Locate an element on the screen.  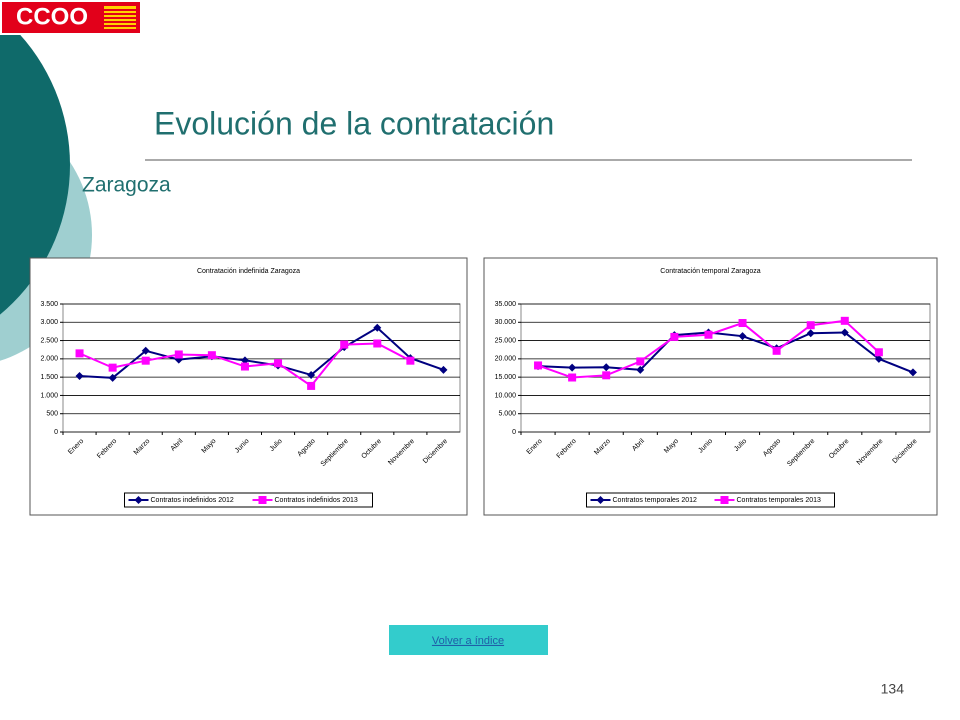
logo-text: CCOO is located at coordinates (52, 16).